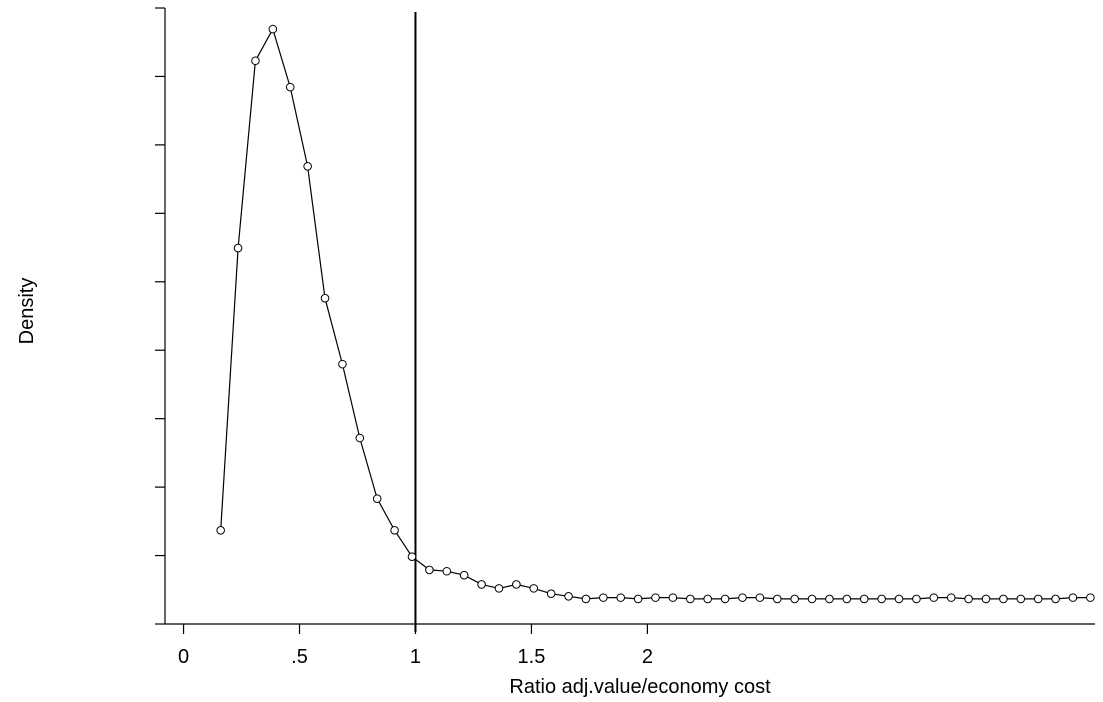 The width and height of the screenshot is (1103, 702). What do you see at coordinates (299, 657) in the screenshot?
I see `x-tick-label: .5` at bounding box center [299, 657].